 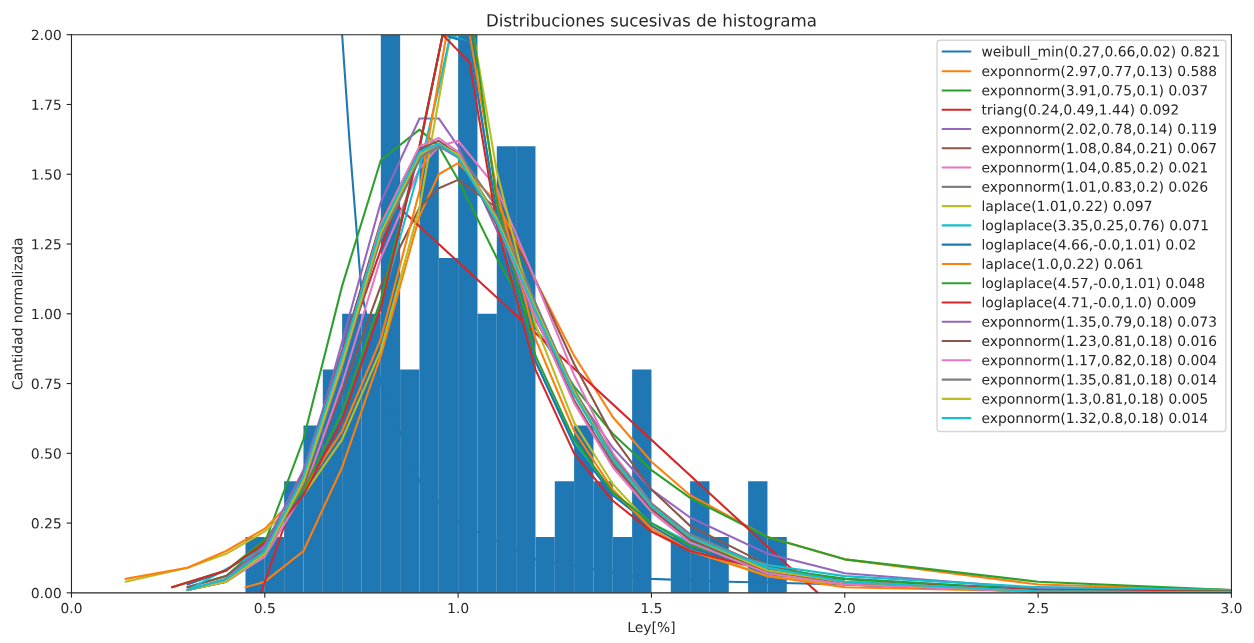 What do you see at coordinates (1101, 52) in the screenshot?
I see `legend-label: weibull_min(0.27,0.66,0.02) 0.821` at bounding box center [1101, 52].